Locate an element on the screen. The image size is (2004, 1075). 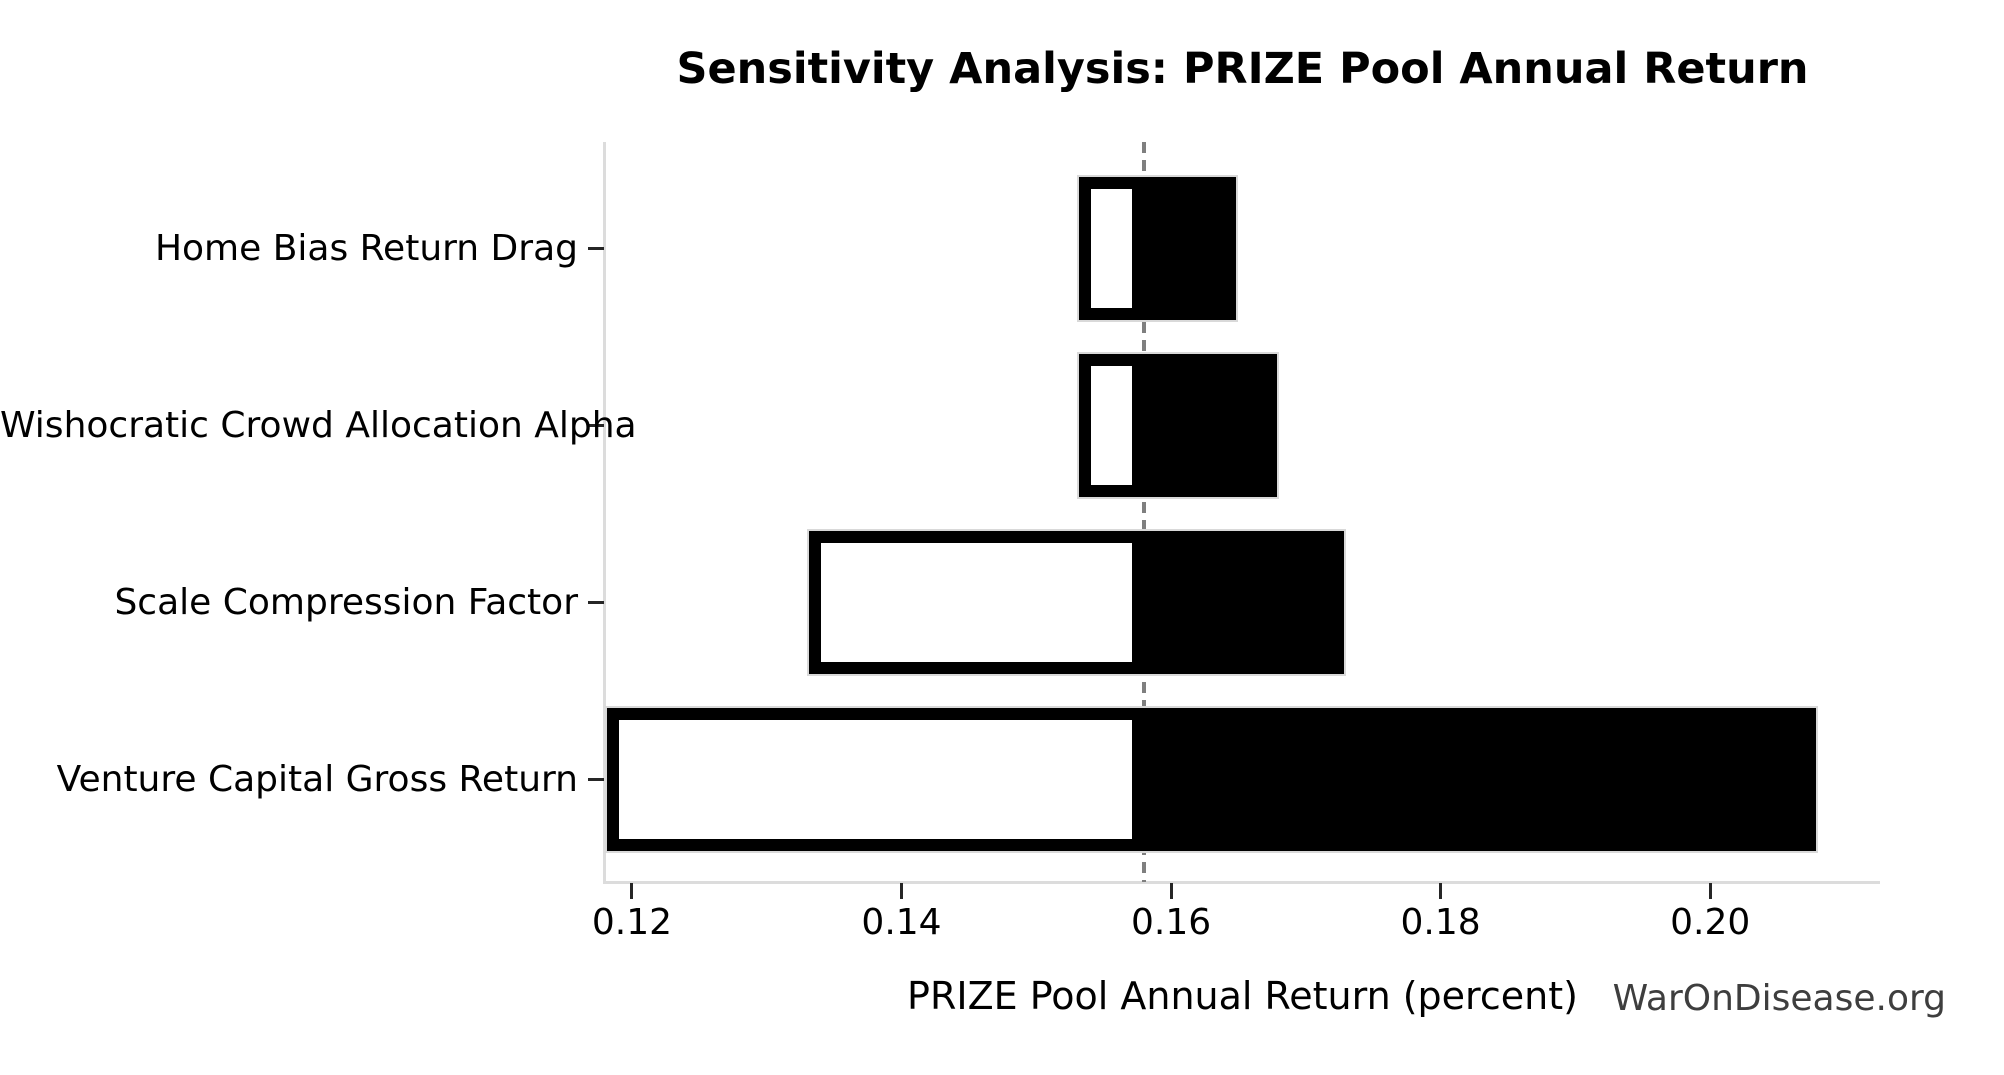
x-tick-label: 0.16 is located at coordinates (1171, 922).